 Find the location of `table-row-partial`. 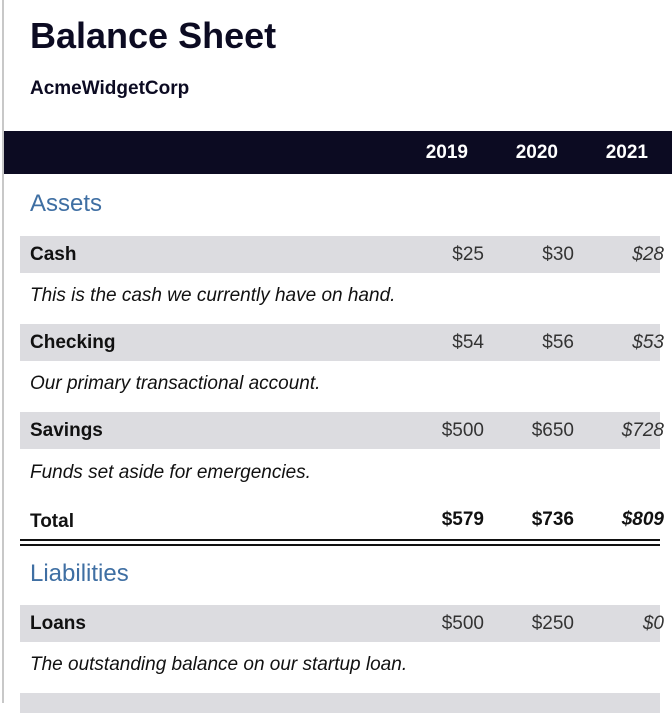

table-row-partial is located at coordinates (340, 703).